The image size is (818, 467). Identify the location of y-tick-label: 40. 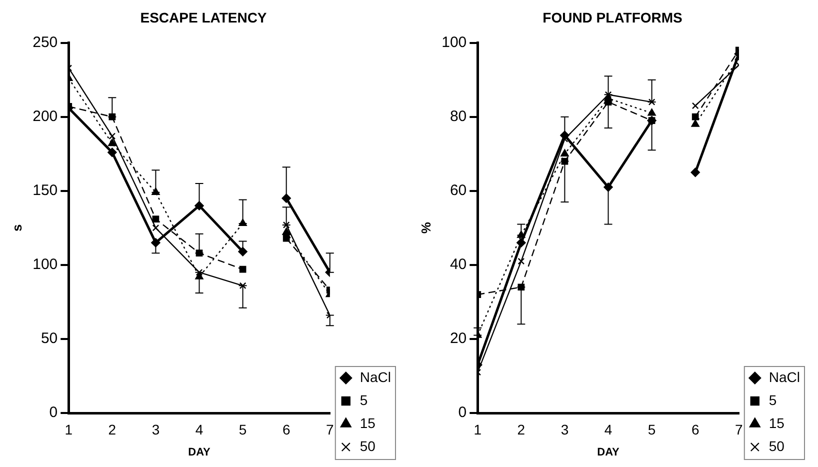
(458, 265).